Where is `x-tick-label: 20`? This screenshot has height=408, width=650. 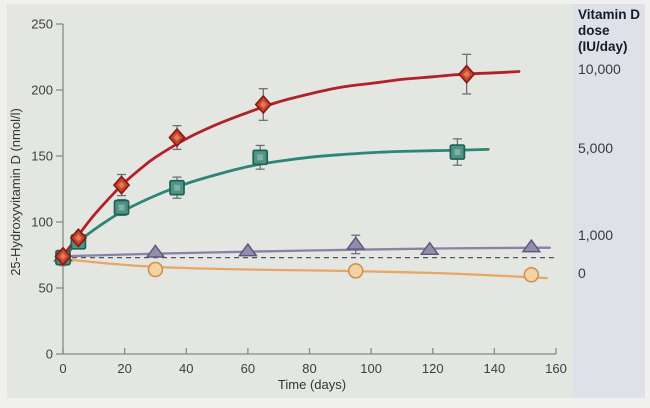 x-tick-label: 20 is located at coordinates (124, 368).